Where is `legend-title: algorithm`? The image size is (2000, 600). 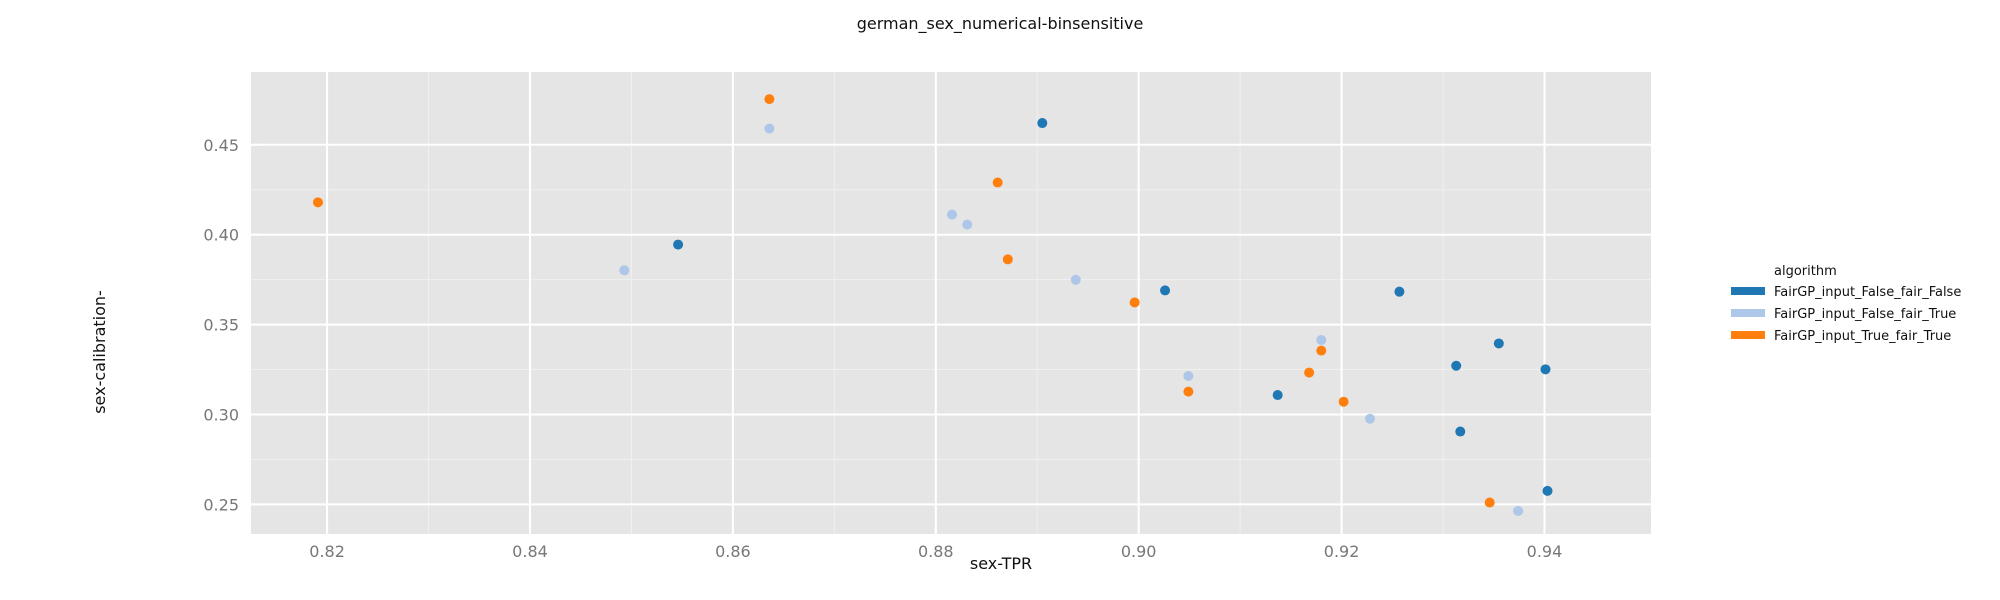 legend-title: algorithm is located at coordinates (1805, 271).